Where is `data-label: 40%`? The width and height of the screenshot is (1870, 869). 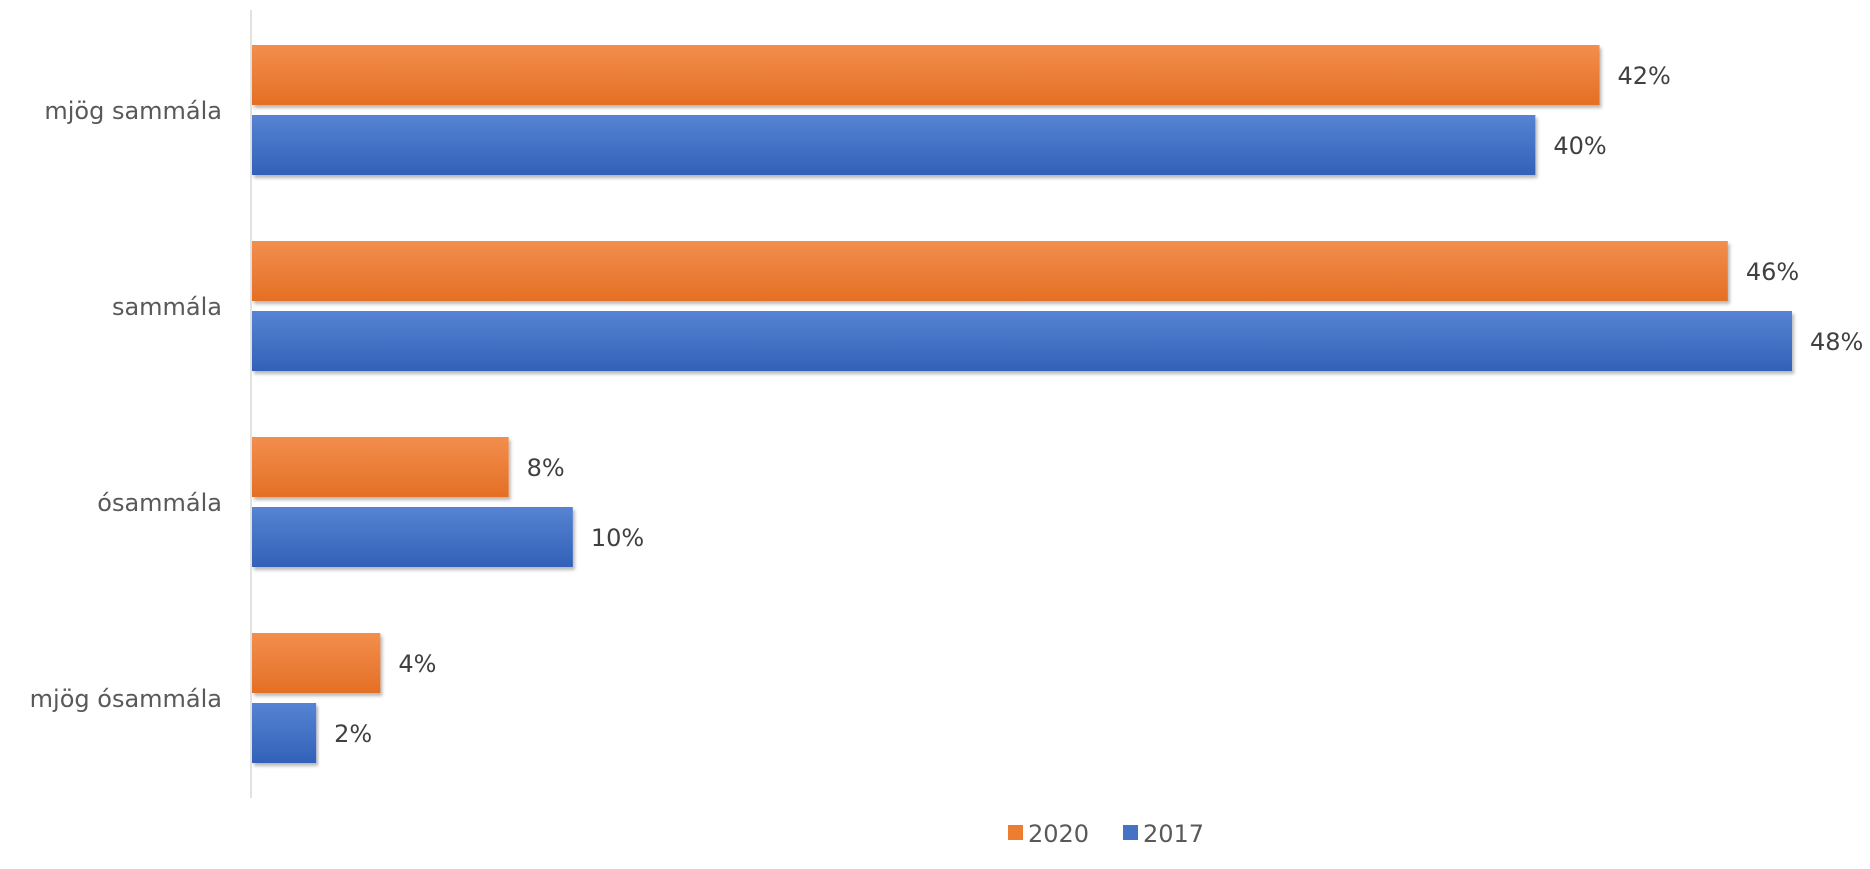
data-label: 40% is located at coordinates (1579, 146).